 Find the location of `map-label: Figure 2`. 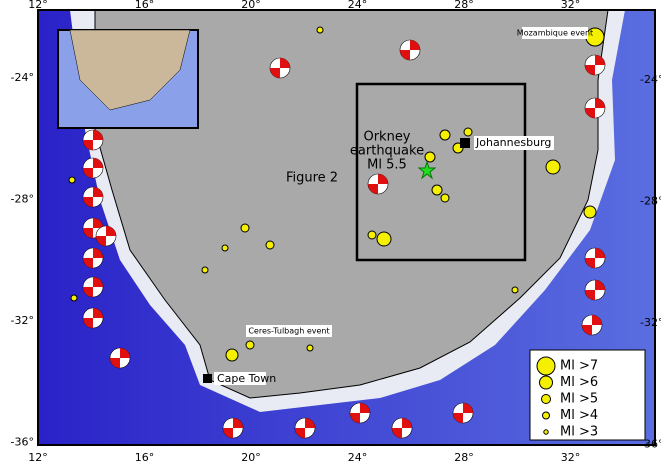

map-label: Figure 2 is located at coordinates (312, 178).